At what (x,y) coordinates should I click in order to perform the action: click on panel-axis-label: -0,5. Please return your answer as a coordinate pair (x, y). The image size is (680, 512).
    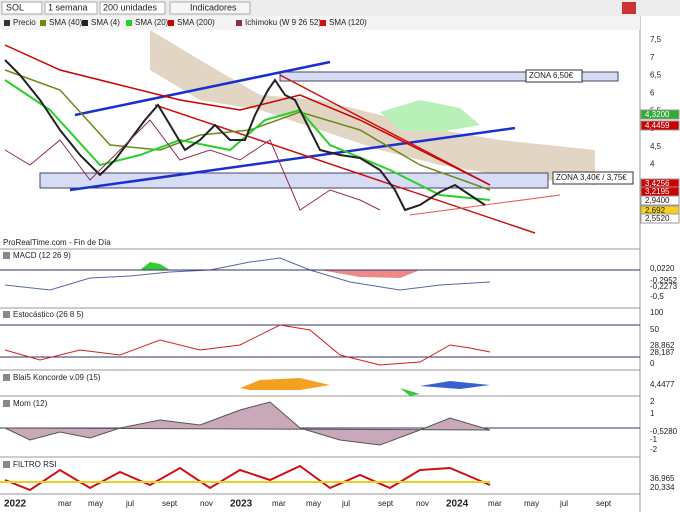
    Looking at the image, I should click on (657, 296).